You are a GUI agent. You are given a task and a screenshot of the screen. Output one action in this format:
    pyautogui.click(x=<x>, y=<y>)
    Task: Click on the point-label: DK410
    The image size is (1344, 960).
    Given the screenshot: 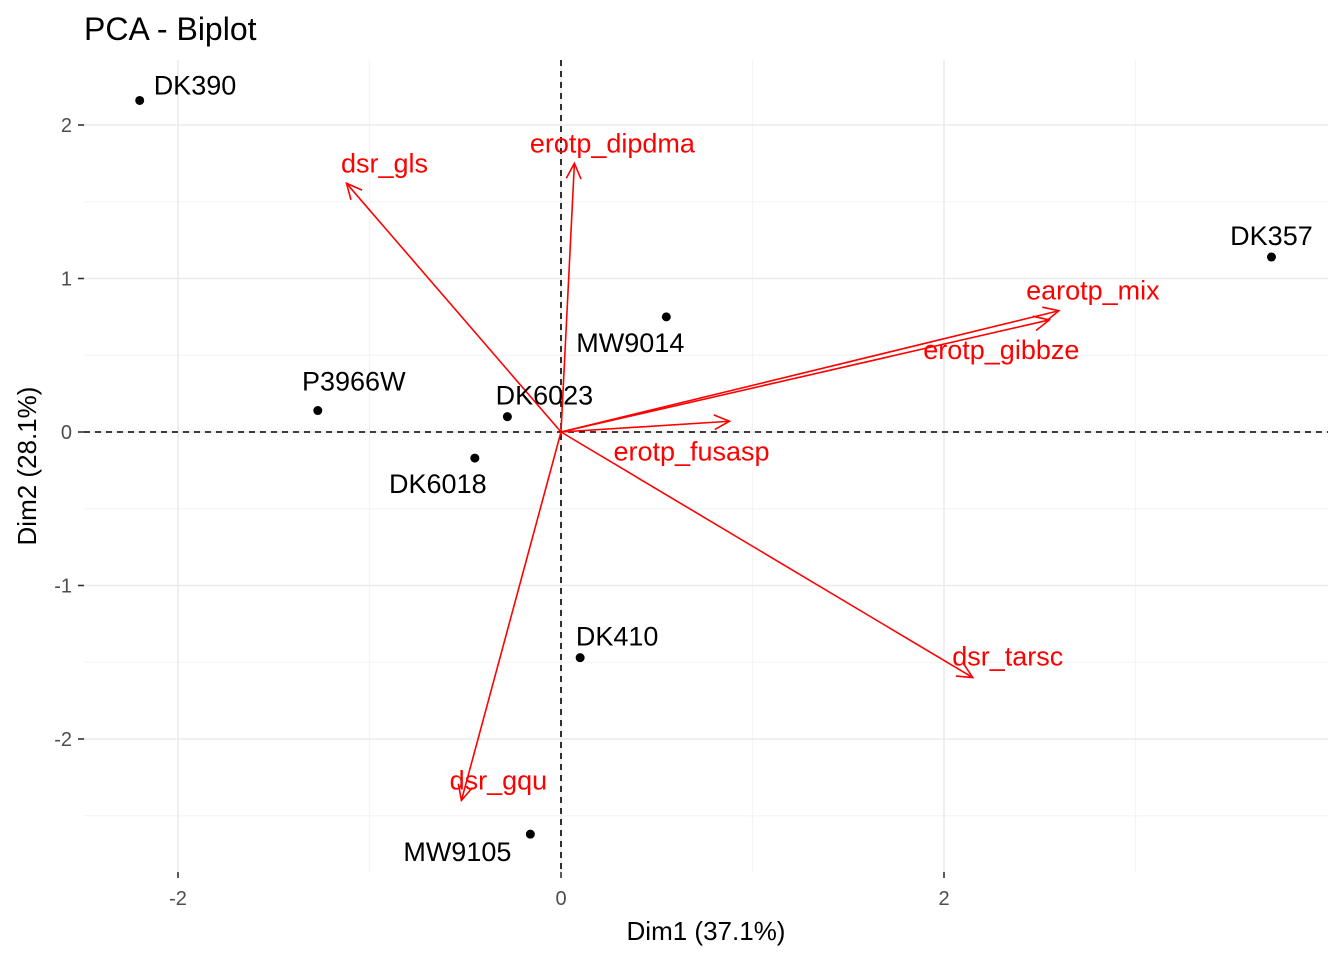 What is the action you would take?
    pyautogui.click(x=617, y=637)
    